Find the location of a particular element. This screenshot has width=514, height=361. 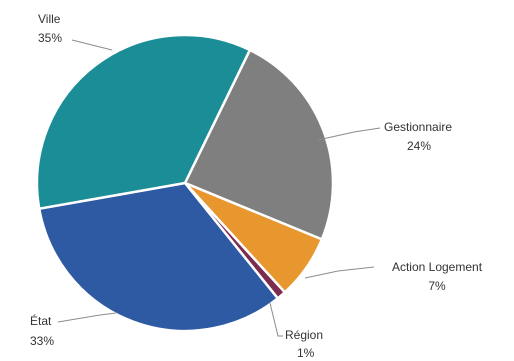

label-gestionnaire-name: Gestionnaire is located at coordinates (418, 127).